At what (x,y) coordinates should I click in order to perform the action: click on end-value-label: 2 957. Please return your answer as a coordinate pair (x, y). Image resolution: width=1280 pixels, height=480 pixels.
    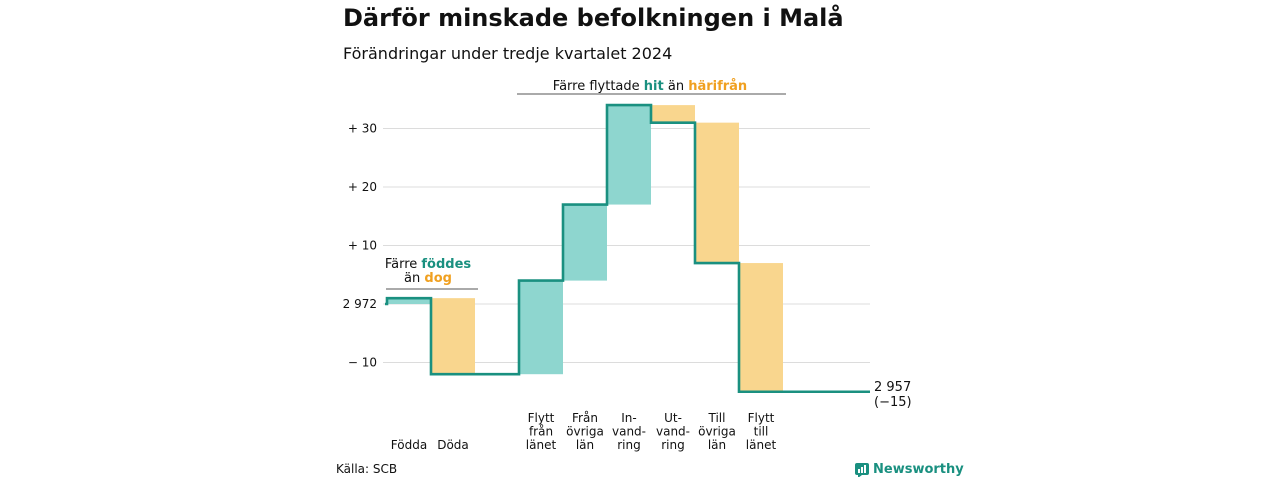
    Looking at the image, I should click on (892, 387).